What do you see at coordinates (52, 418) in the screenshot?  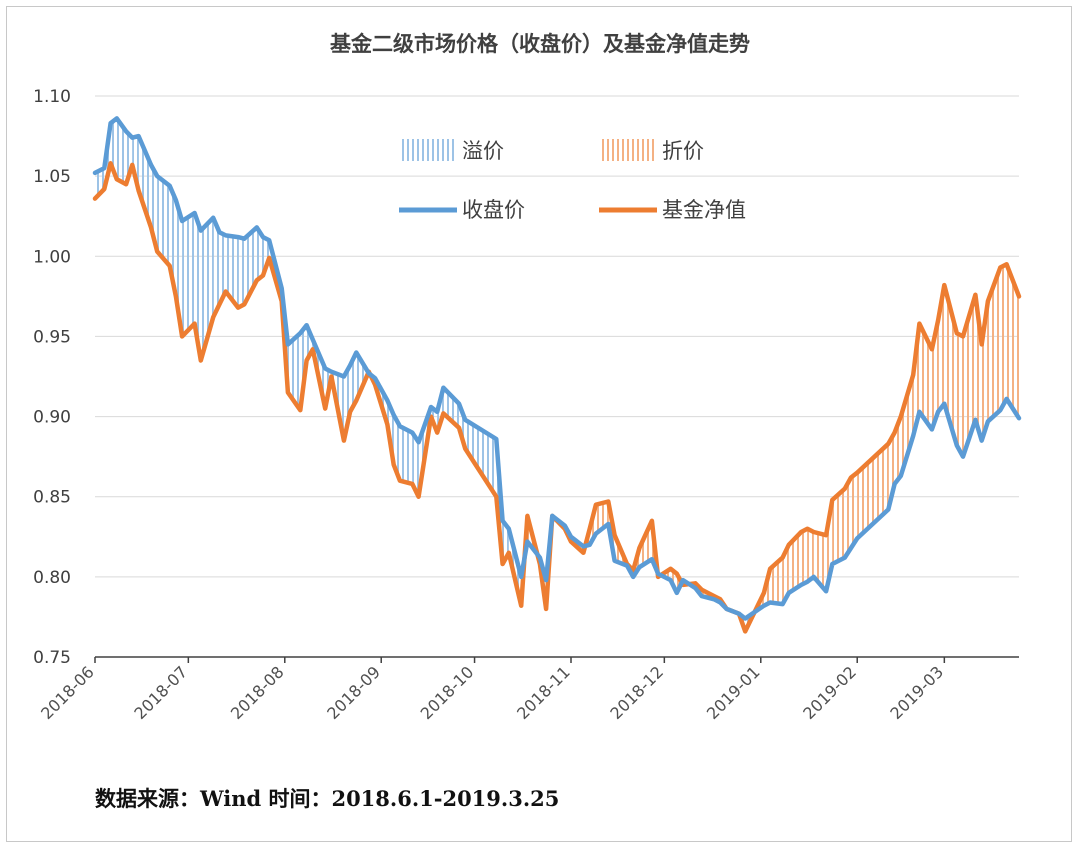 I see `y-tick-label: 0.90` at bounding box center [52, 418].